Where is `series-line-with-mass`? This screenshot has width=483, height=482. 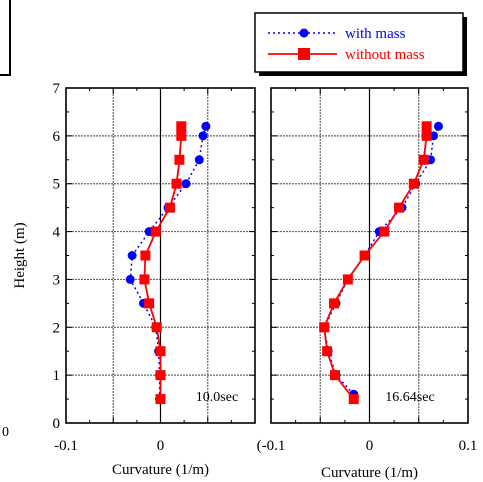 series-line-with-mass is located at coordinates (168, 263).